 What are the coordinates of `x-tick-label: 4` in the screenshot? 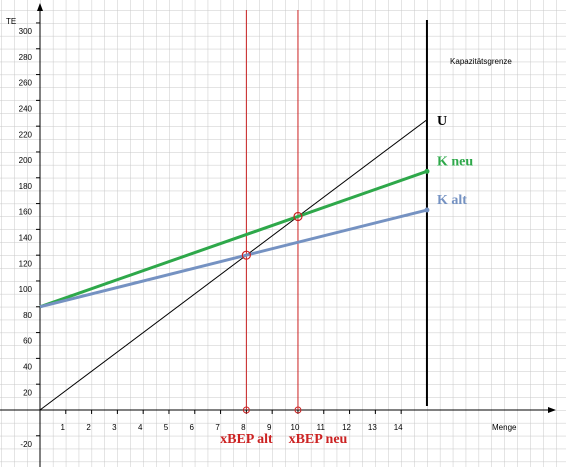 It's located at (140, 427).